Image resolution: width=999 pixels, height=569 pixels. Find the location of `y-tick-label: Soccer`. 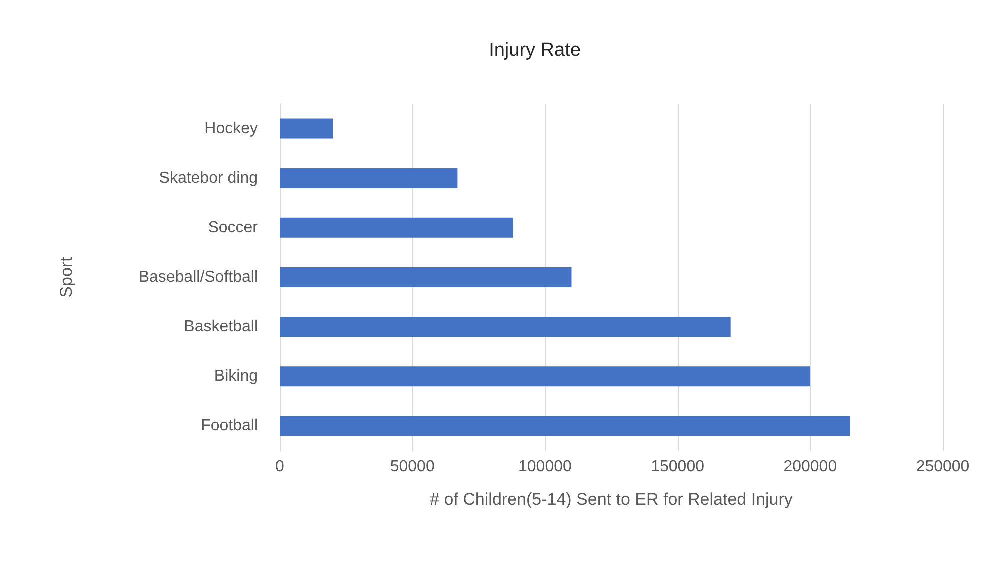

y-tick-label: Soccer is located at coordinates (233, 227).